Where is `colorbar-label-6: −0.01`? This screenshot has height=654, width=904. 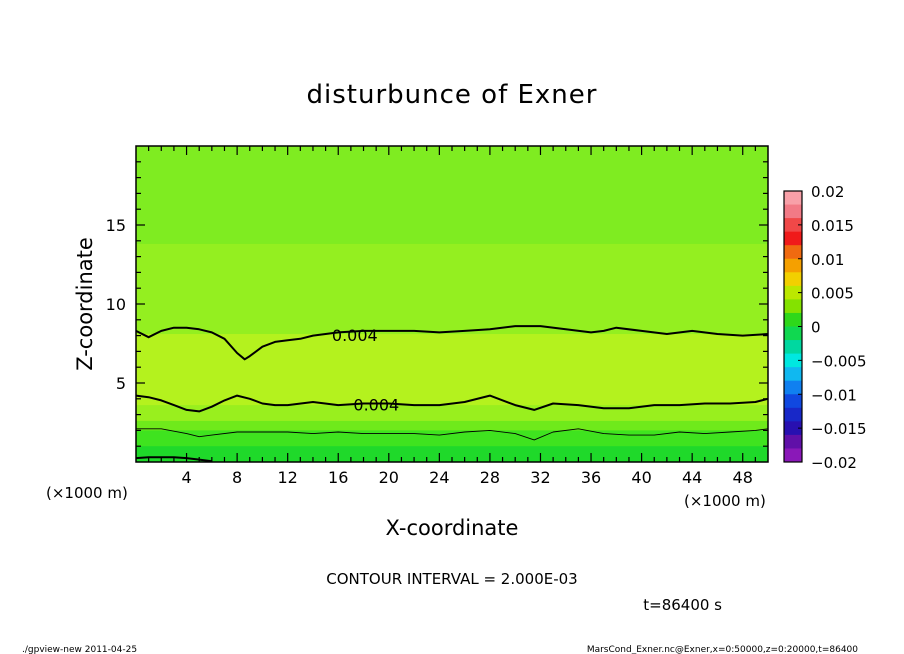
colorbar-label-6: −0.01 is located at coordinates (834, 395).